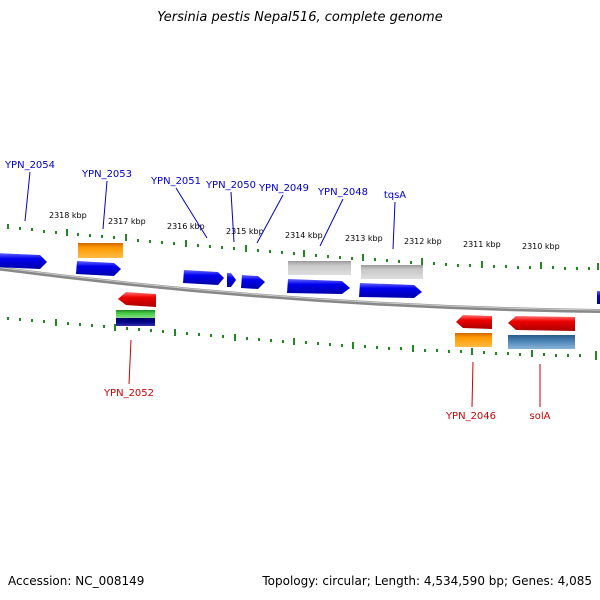 The width and height of the screenshot is (600, 600). What do you see at coordinates (541, 246) in the screenshot?
I see `kbp-label: 2310 kbp` at bounding box center [541, 246].